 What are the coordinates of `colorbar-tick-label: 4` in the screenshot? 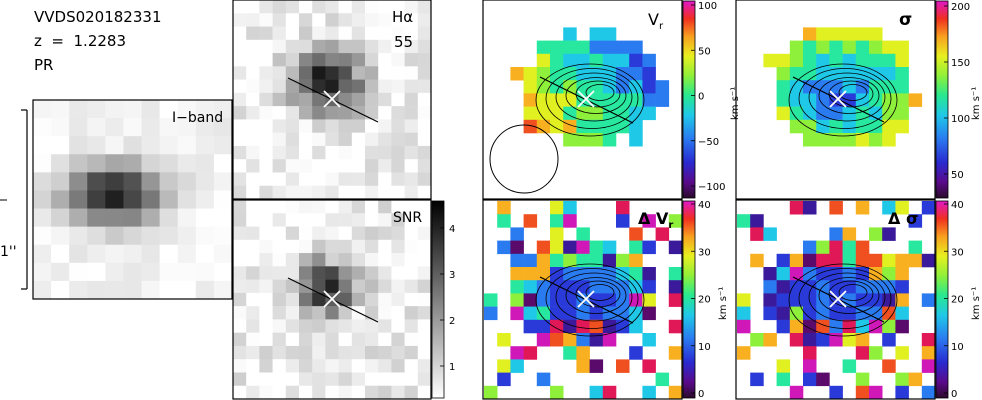 It's located at (452, 229).